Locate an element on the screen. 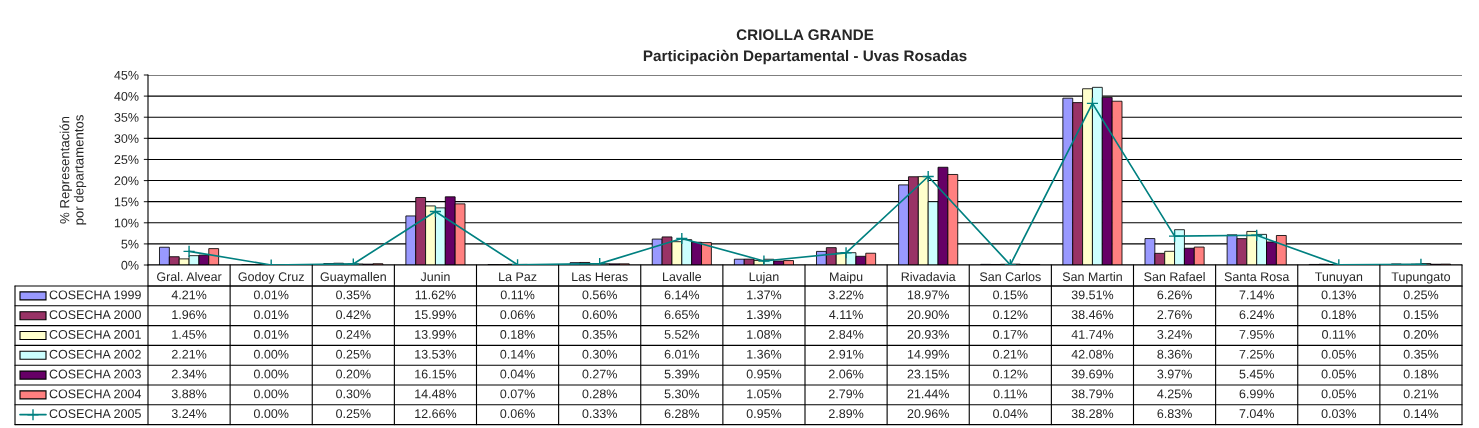 The image size is (1479, 428). y-tick-label: 45% is located at coordinates (126, 75).